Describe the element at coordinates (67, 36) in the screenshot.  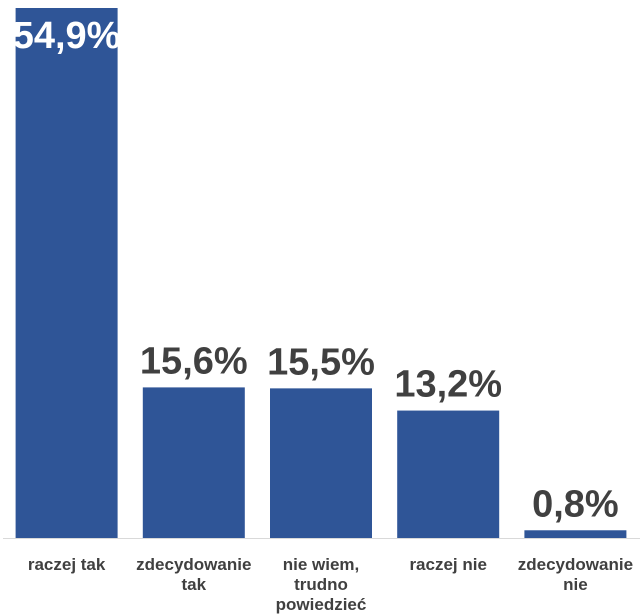
I see `value-label-0: 54,9%` at that location.